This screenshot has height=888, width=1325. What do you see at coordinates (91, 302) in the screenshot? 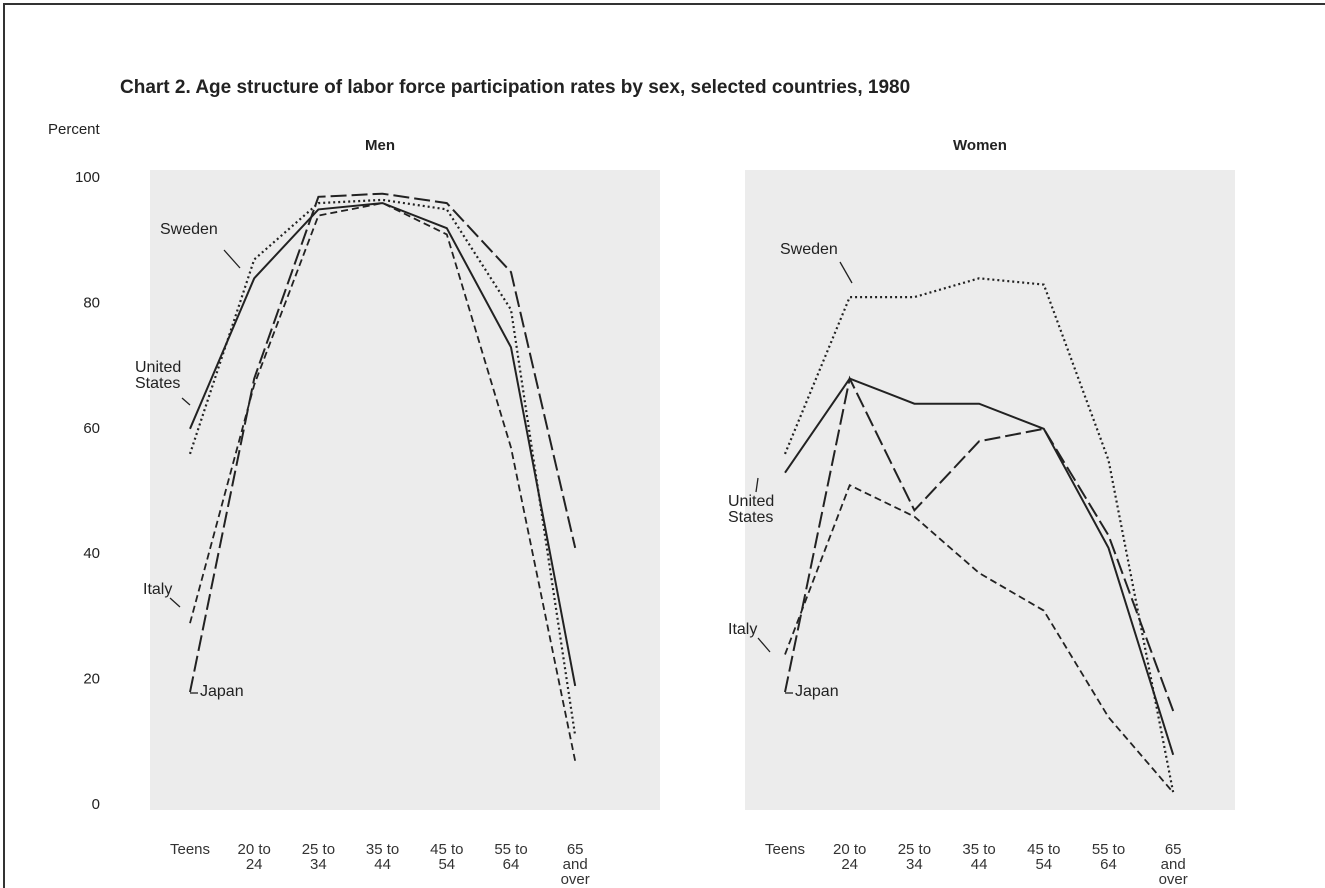
I see `y-tick-label: 80` at bounding box center [91, 302].